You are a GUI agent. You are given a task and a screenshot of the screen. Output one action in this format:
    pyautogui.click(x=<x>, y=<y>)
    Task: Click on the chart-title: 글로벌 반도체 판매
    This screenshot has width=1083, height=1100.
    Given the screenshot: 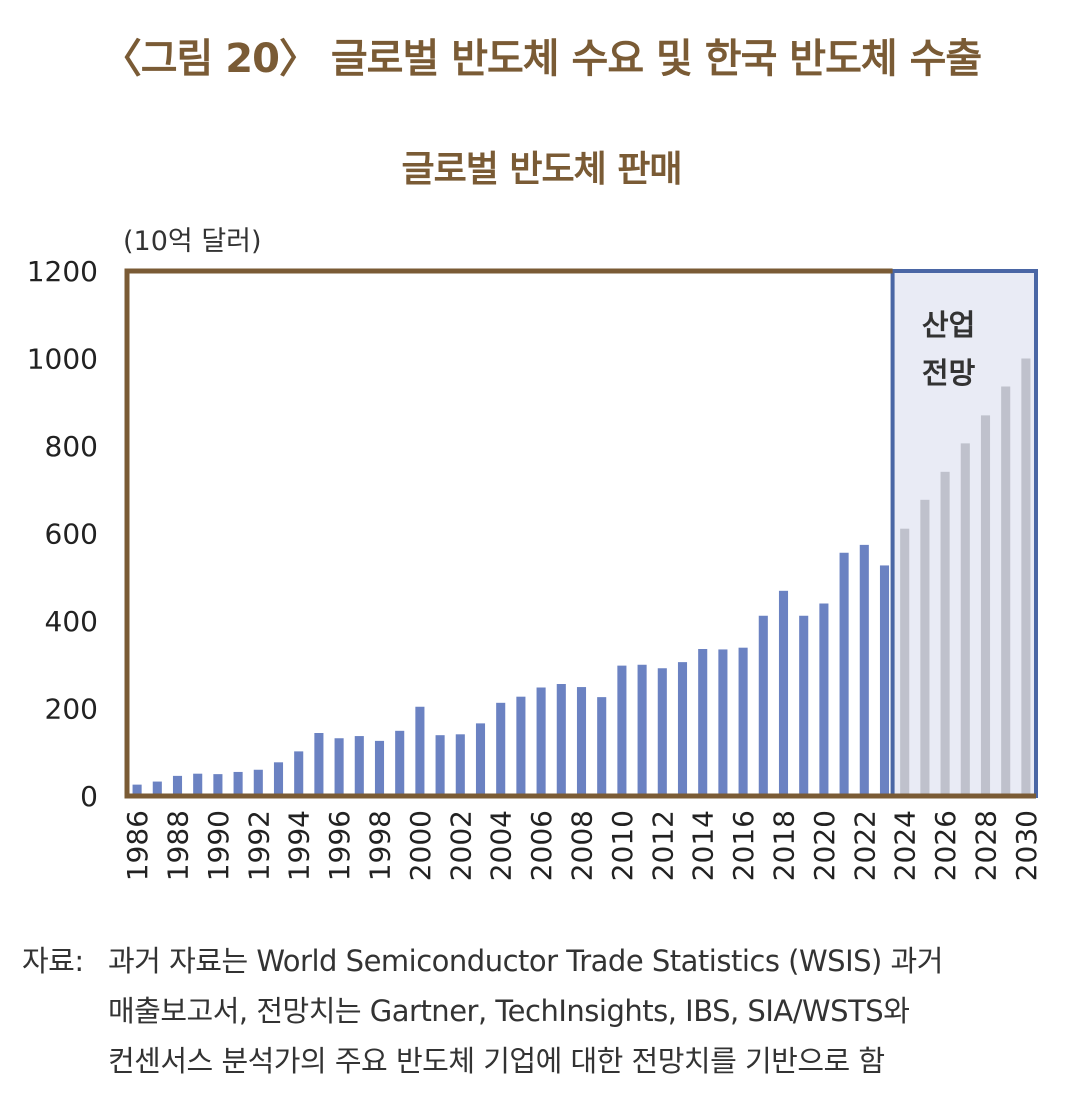 What is the action you would take?
    pyautogui.click(x=541, y=169)
    